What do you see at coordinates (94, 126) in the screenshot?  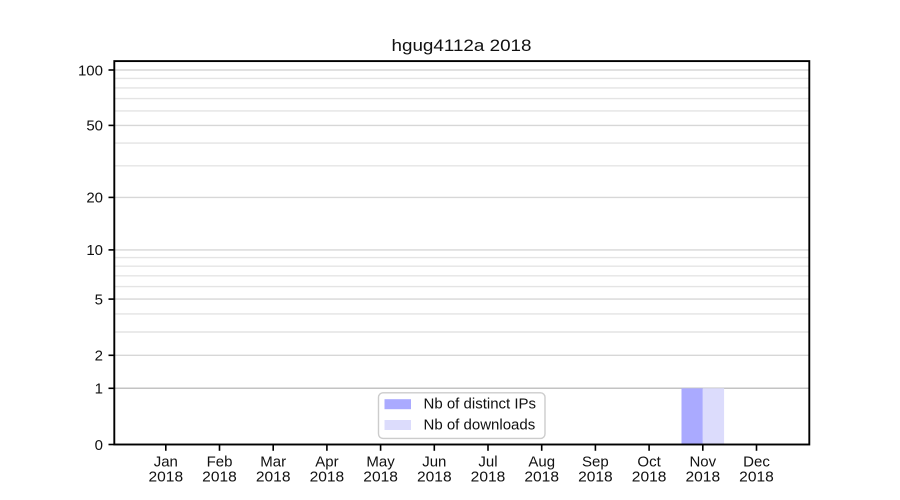 I see `svg-text: 50` at bounding box center [94, 126].